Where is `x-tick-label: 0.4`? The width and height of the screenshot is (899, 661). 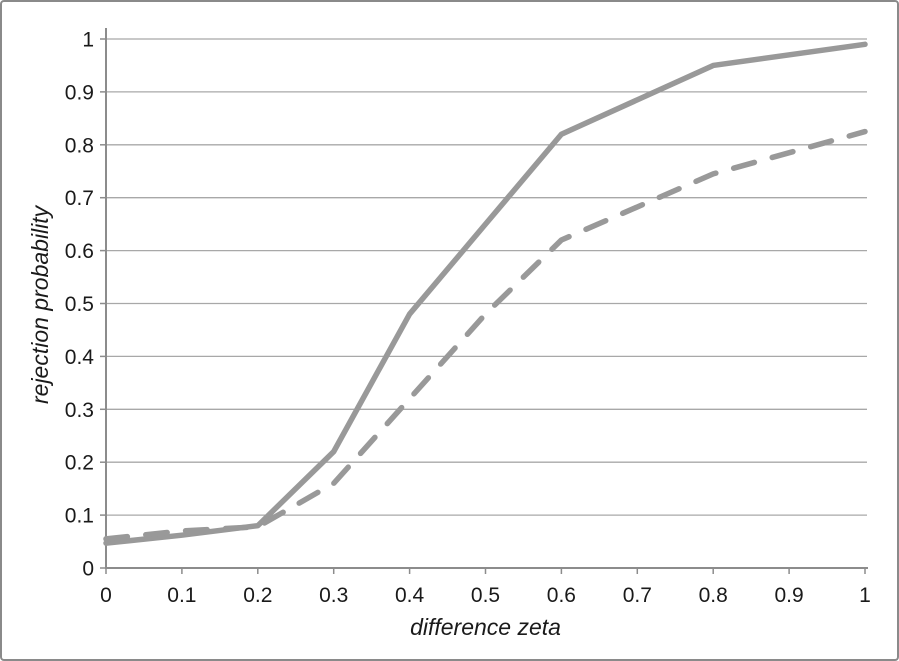 x-tick-label: 0.4 is located at coordinates (410, 595).